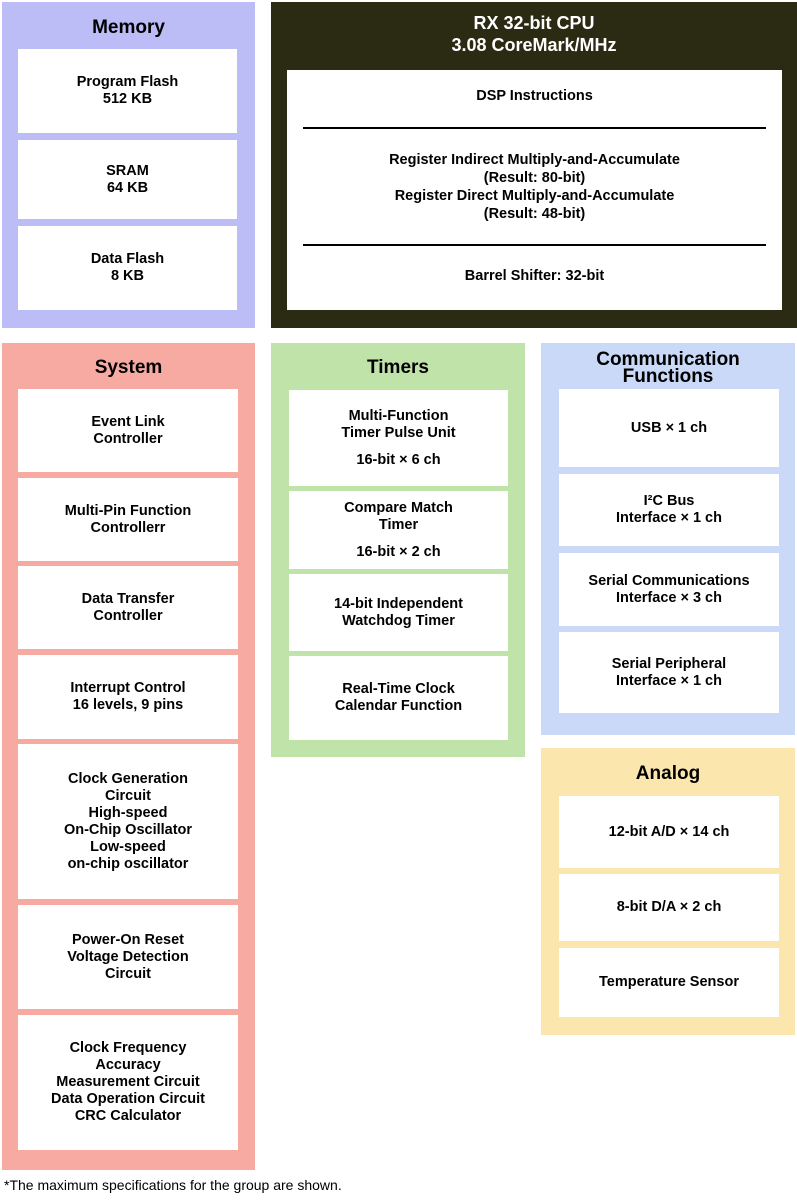 The width and height of the screenshot is (797, 1200). What do you see at coordinates (128, 510) in the screenshot?
I see `system-item-line: Multi-Pin Function` at bounding box center [128, 510].